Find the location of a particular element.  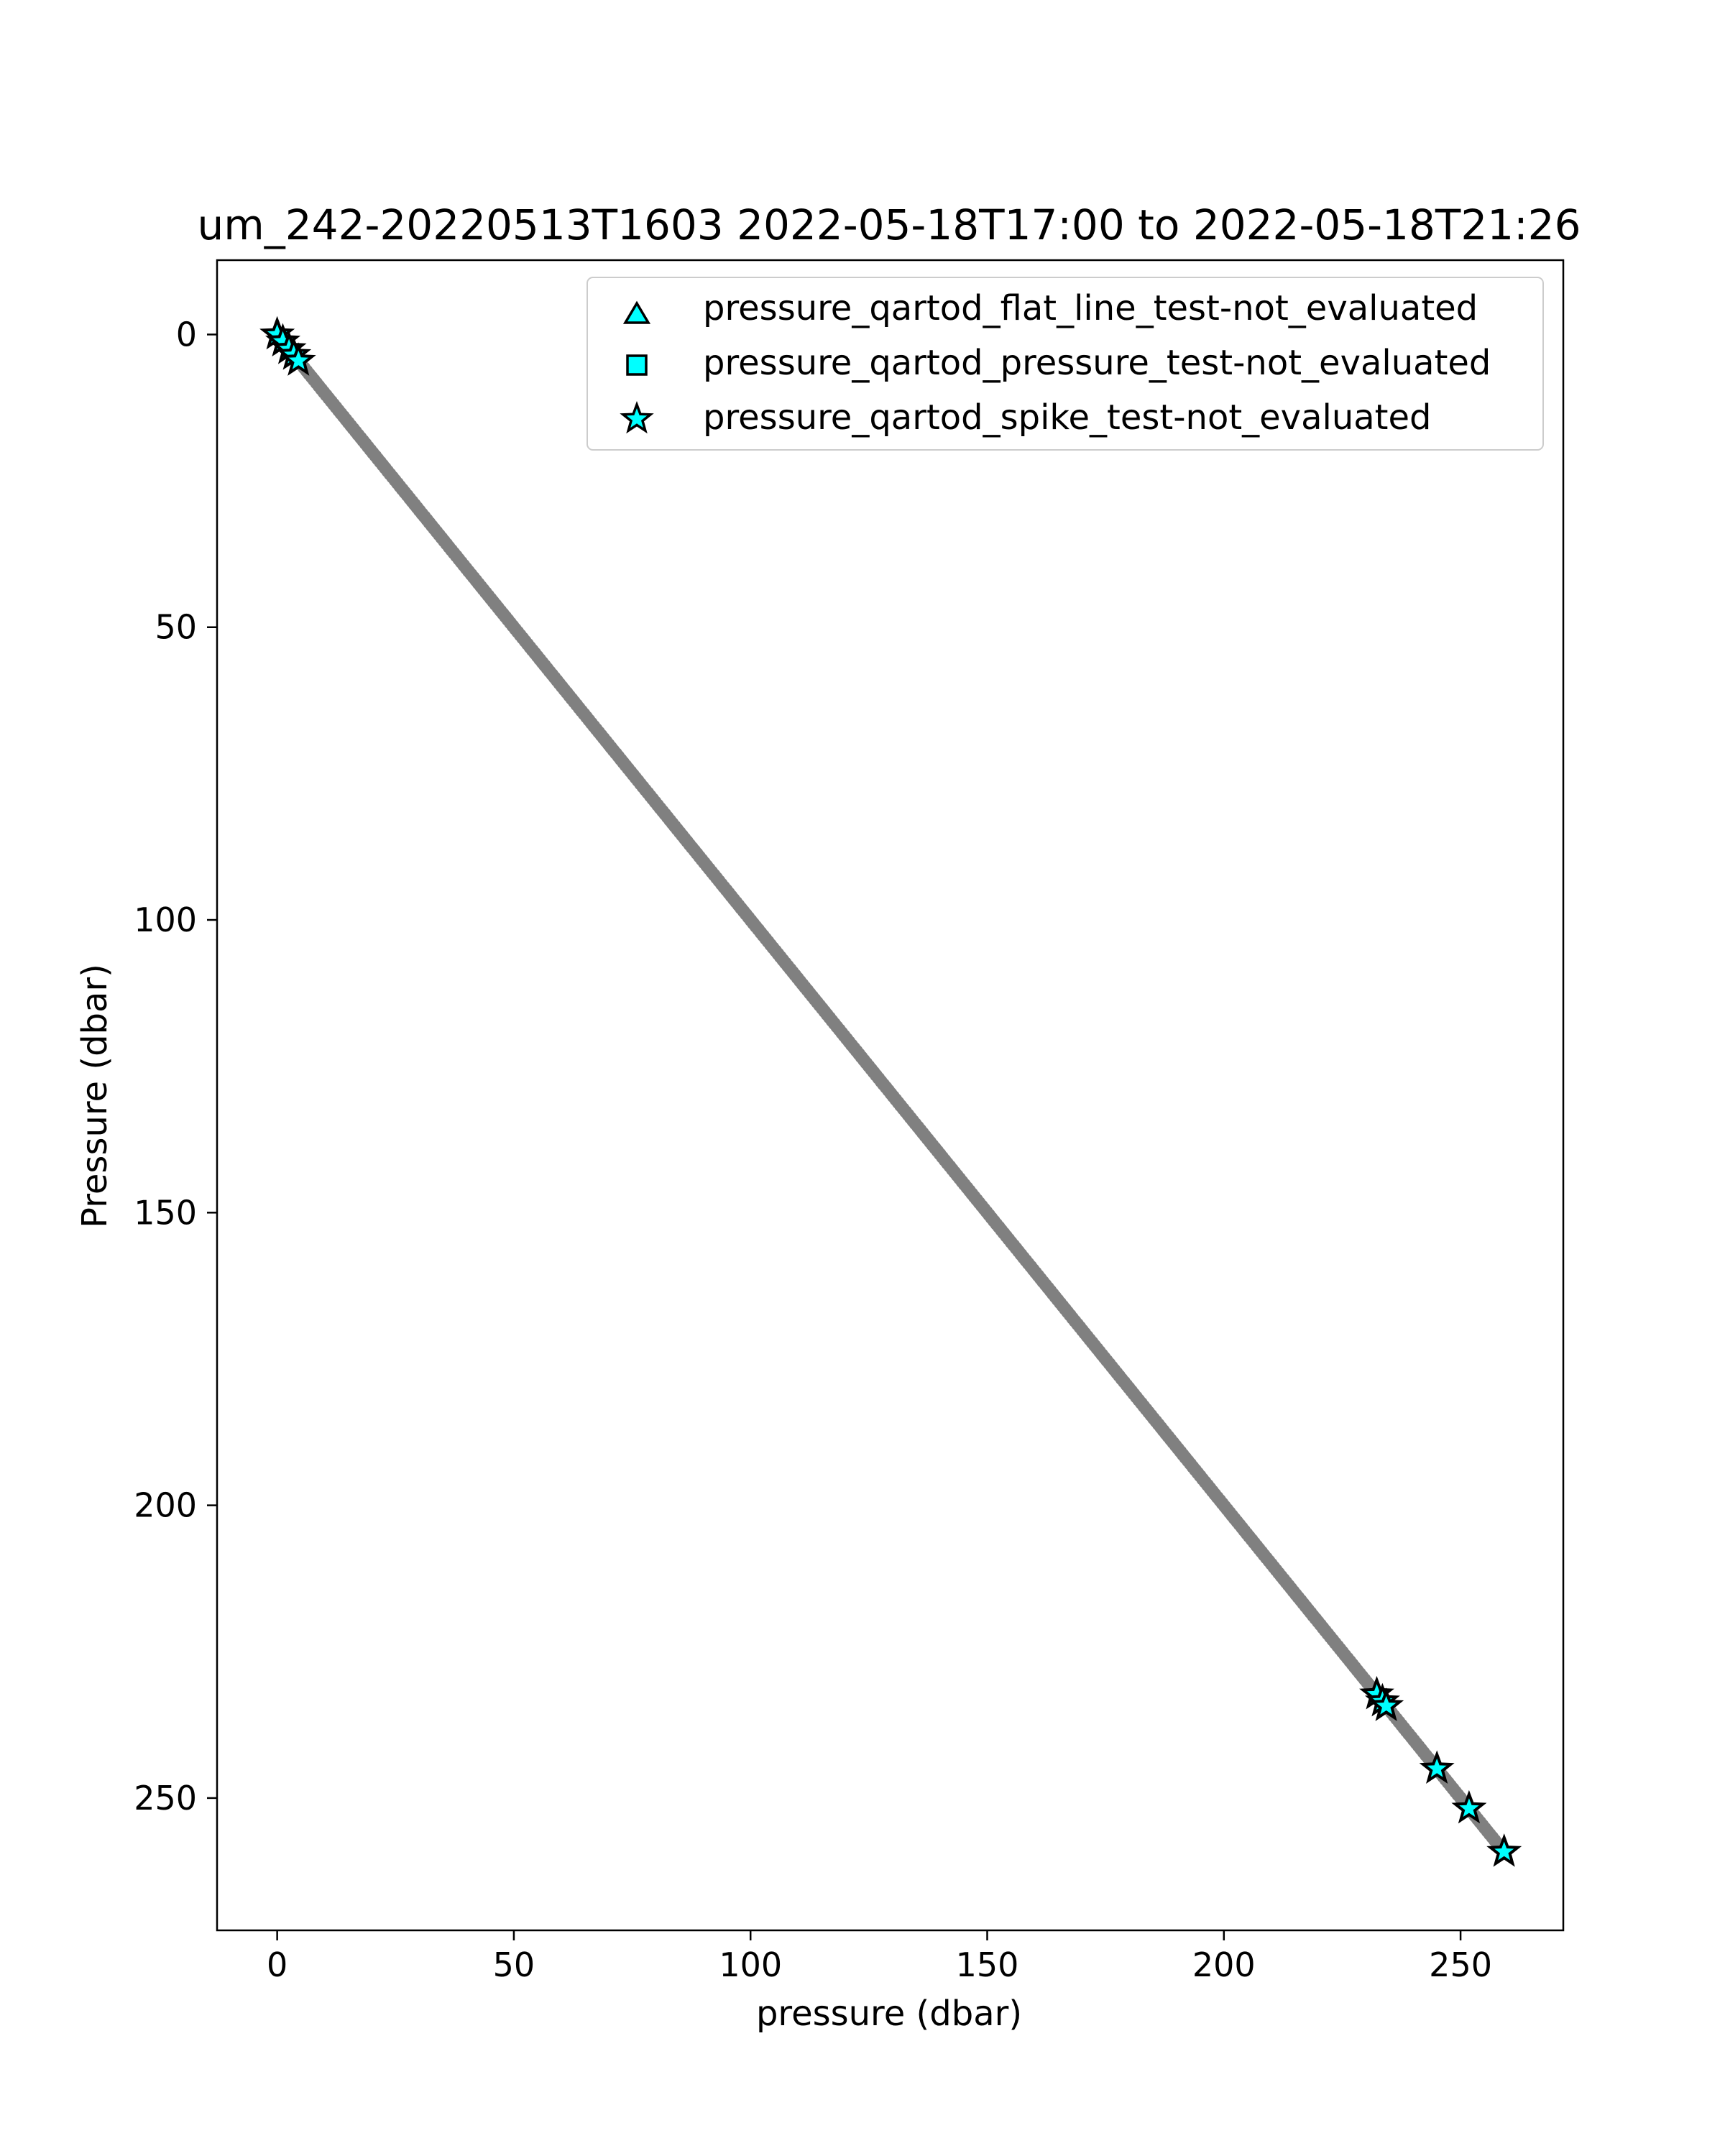

legend-markers is located at coordinates (637, 367).